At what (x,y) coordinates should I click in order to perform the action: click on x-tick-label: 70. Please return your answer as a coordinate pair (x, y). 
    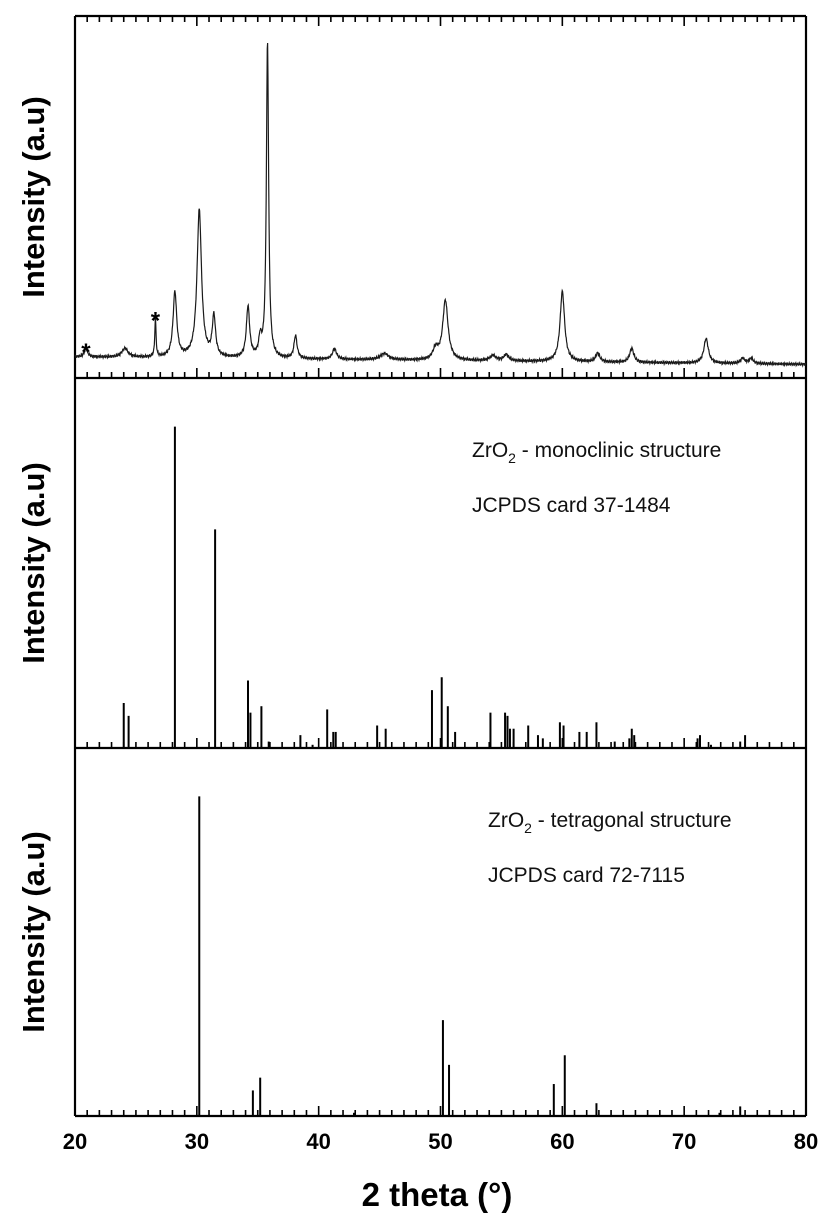
    Looking at the image, I should click on (684, 1141).